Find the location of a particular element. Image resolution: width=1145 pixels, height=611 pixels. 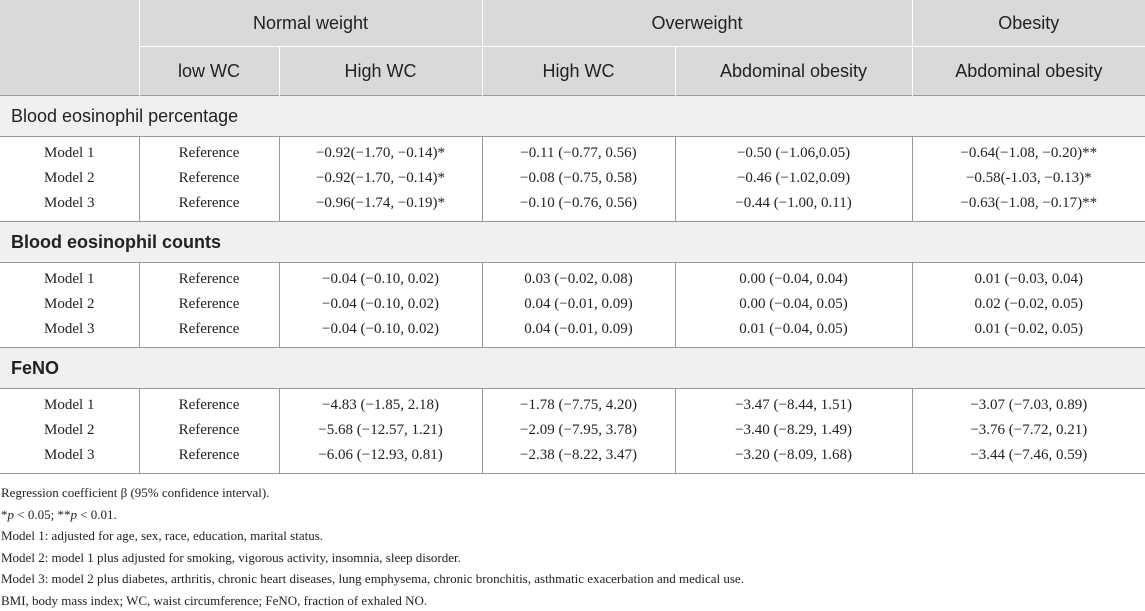

table-cell: −0.46 (−1.02,0.09) is located at coordinates (793, 178).